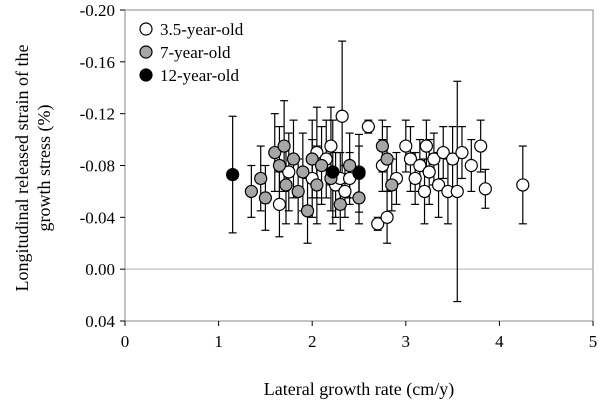  What do you see at coordinates (98, 217) in the screenshot?
I see `y-tick-label: -0.04` at bounding box center [98, 217].